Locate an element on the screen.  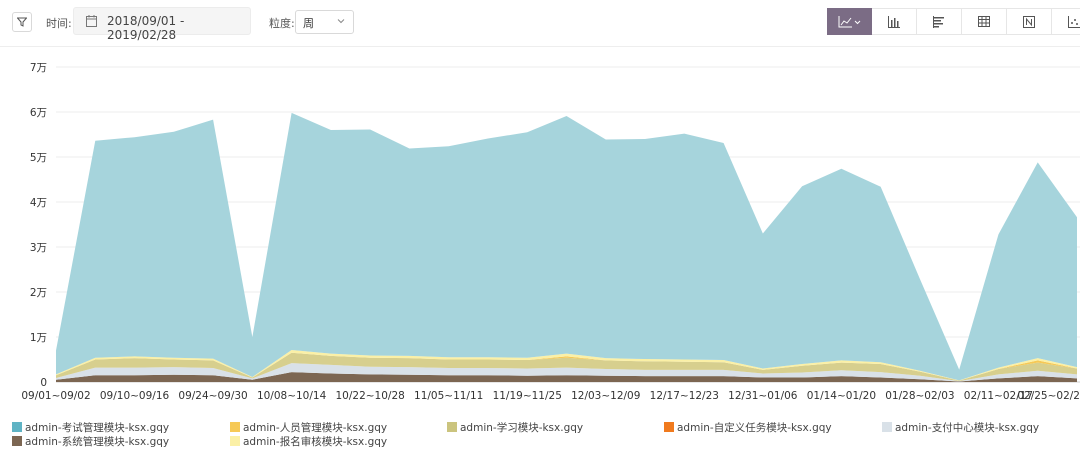
legend-item: admin-自定义任务模块-ksx.gqy is located at coordinates (748, 427).